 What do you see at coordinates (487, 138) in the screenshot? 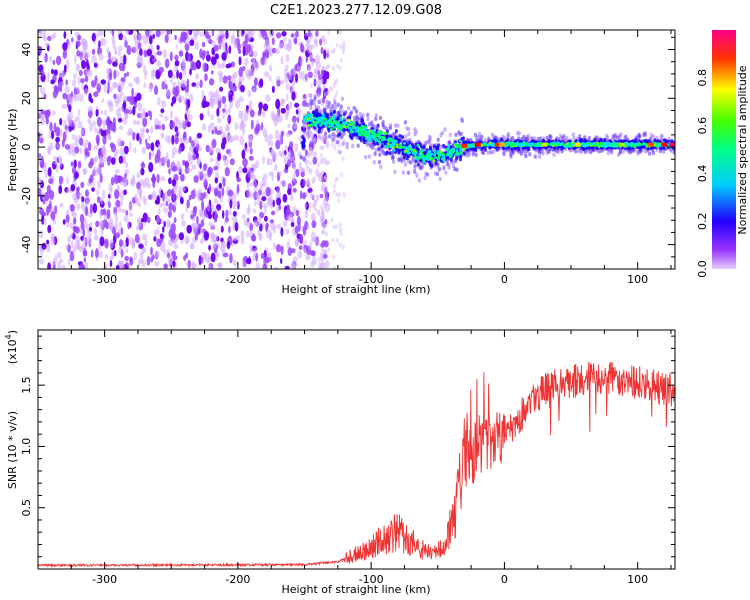
I see `signal-trace` at bounding box center [487, 138].